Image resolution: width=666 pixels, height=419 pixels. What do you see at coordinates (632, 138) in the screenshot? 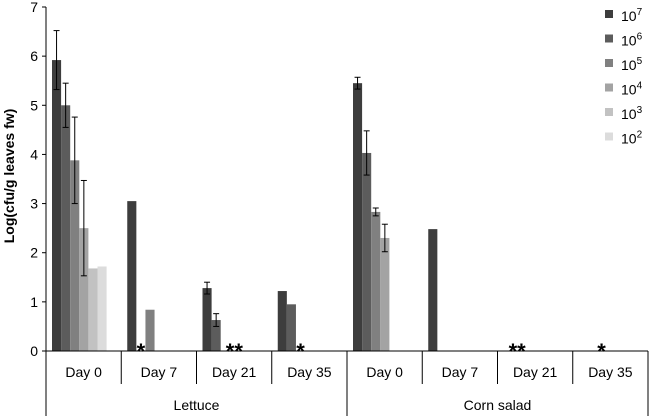
I see `legend-label-2: 102` at bounding box center [632, 138].